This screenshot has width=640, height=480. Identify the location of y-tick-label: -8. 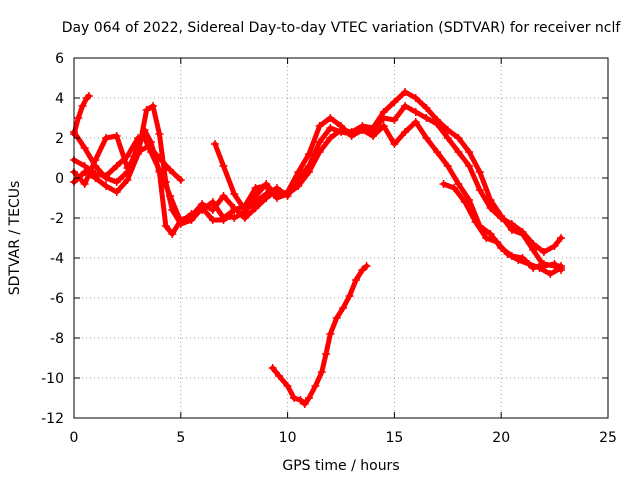
(57, 339).